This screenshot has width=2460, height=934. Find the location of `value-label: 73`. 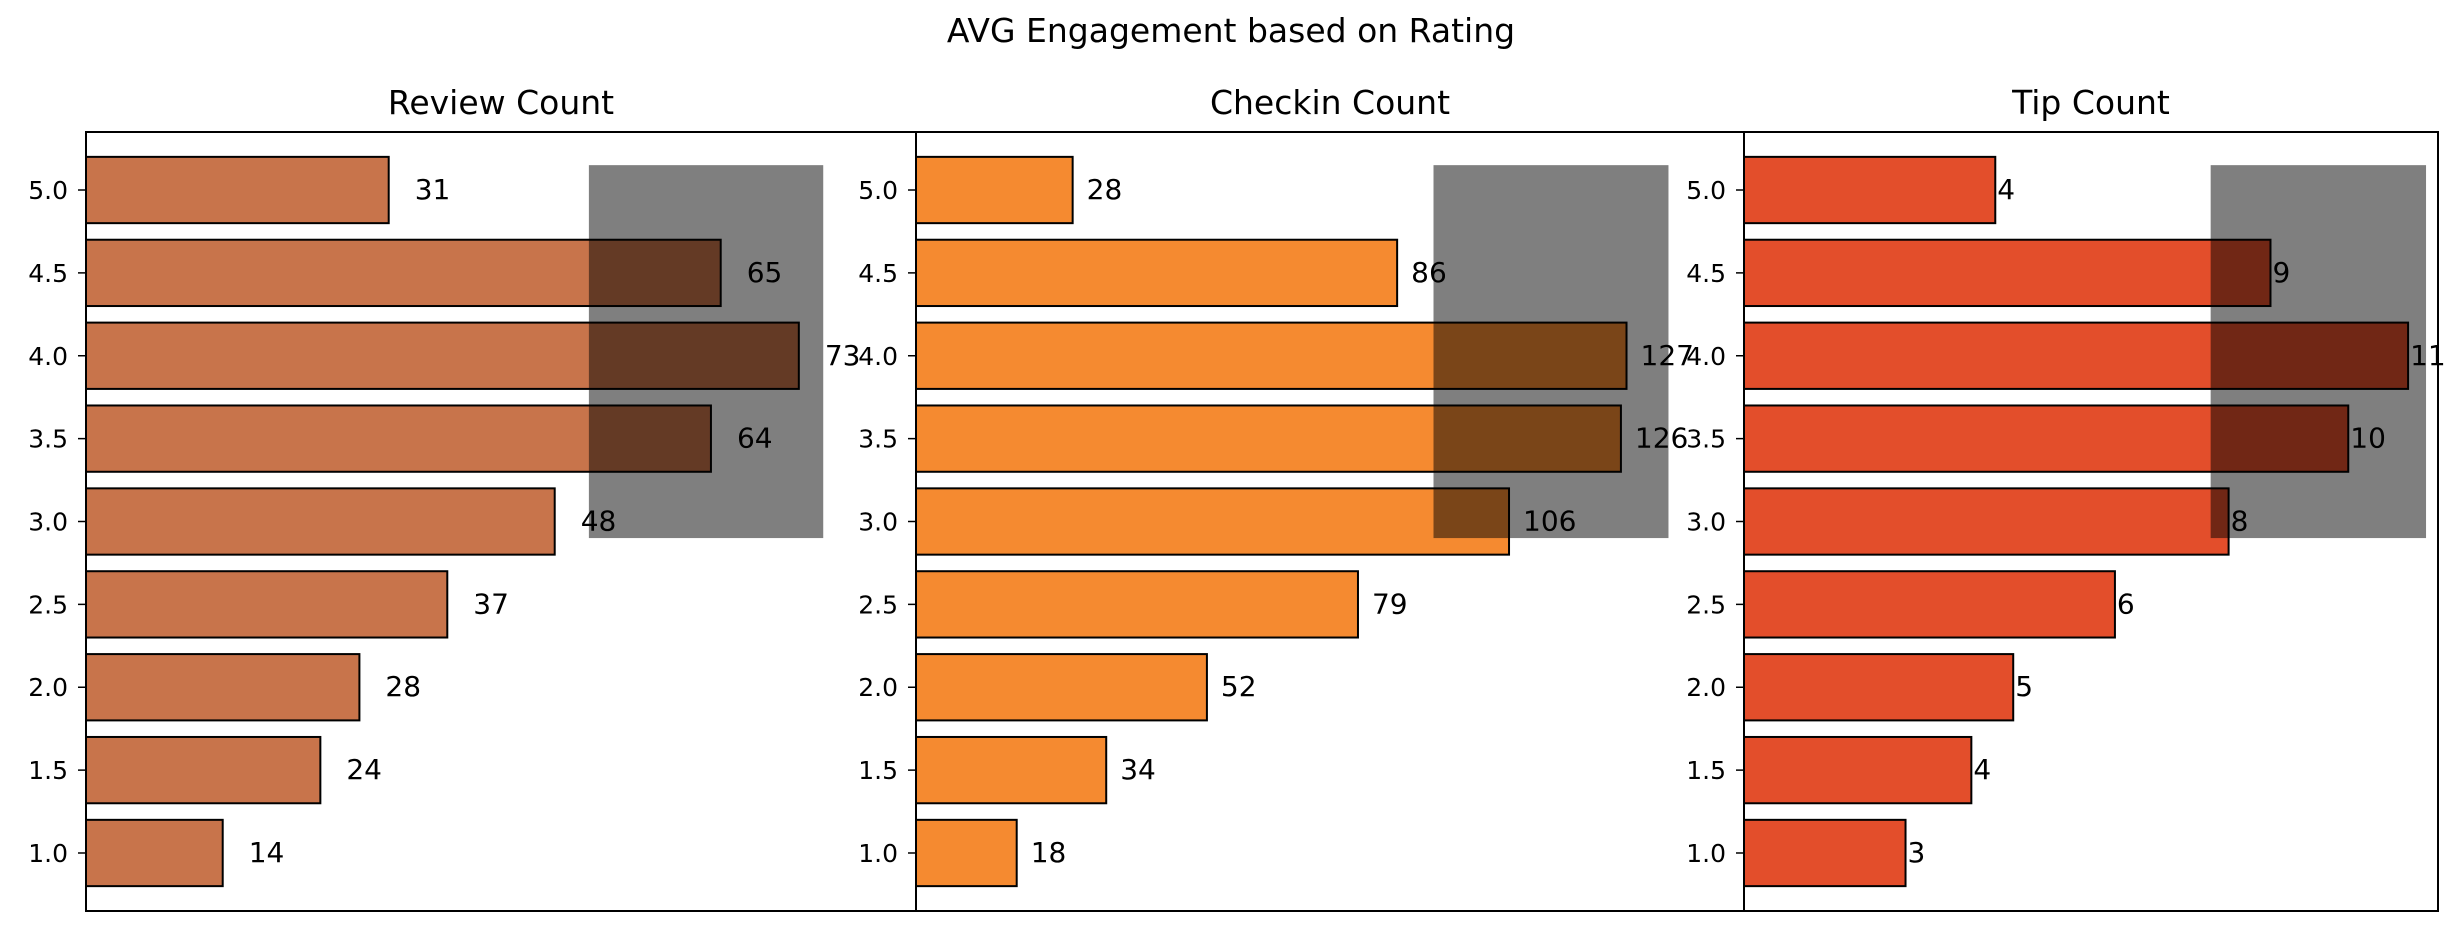

value-label: 73 is located at coordinates (843, 355).